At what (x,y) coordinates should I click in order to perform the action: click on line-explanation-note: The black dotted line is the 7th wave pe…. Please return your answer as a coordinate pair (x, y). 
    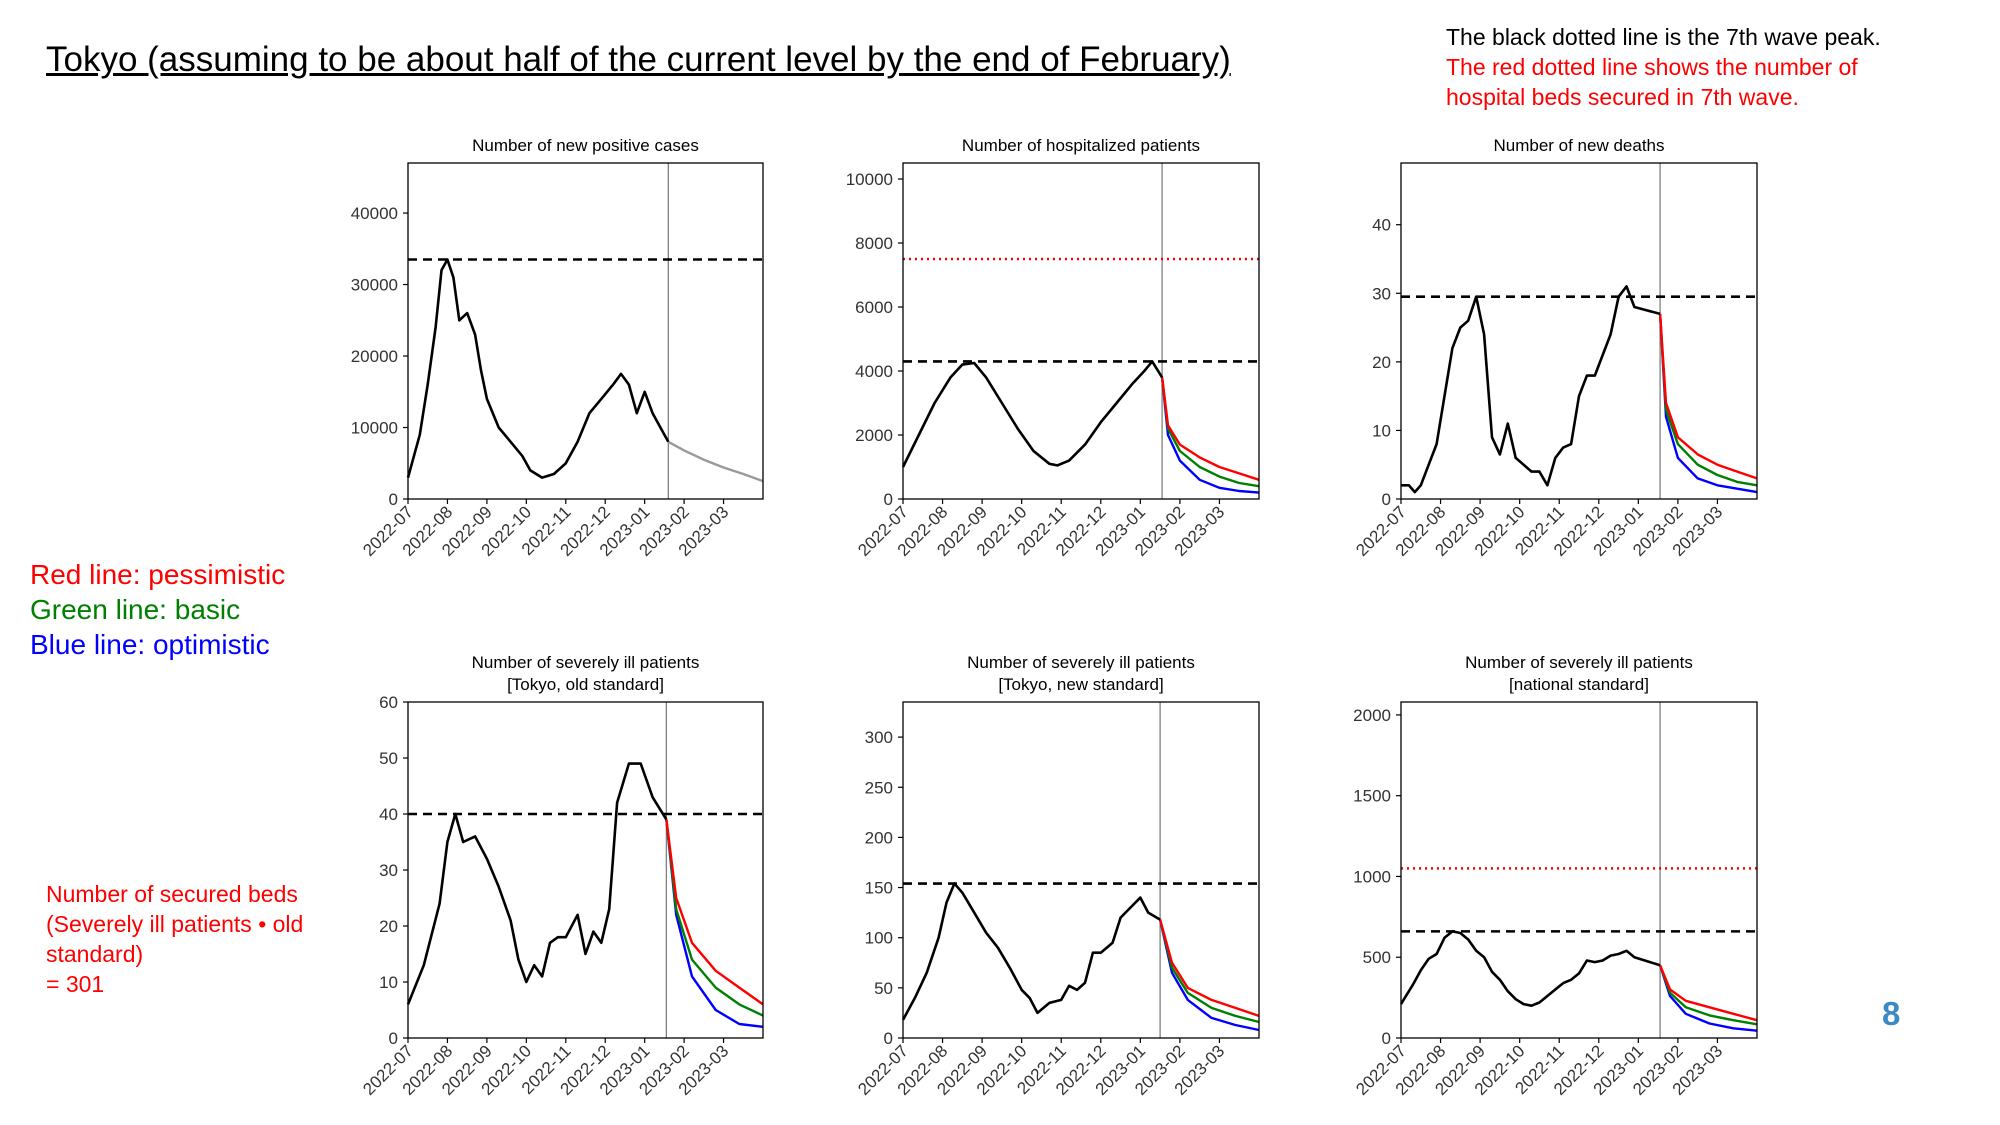
    Looking at the image, I should click on (1663, 67).